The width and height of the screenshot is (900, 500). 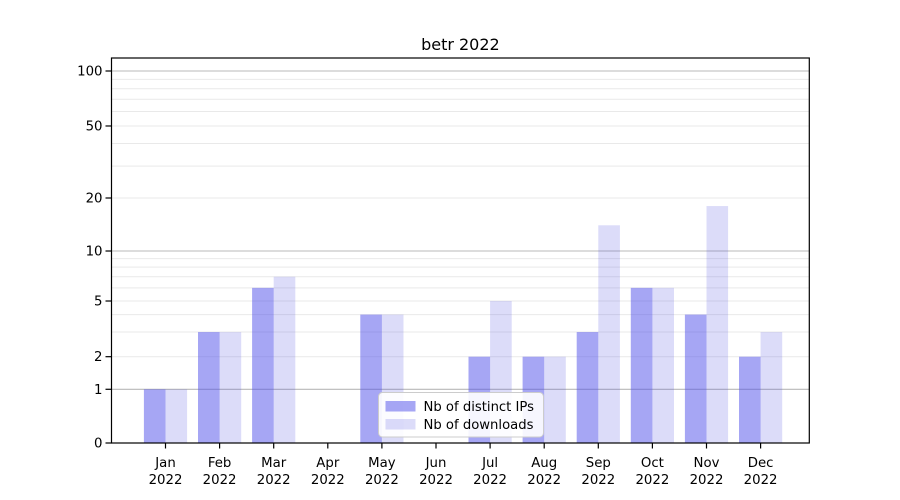 What do you see at coordinates (154, 416) in the screenshot?
I see `bar-nb-of-distinct-ips-jan` at bounding box center [154, 416].